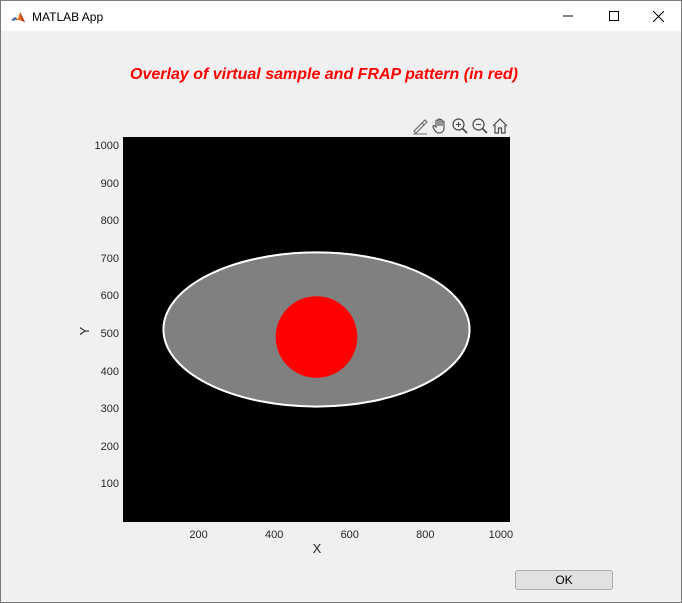 This screenshot has width=682, height=603. I want to click on zoom-out-icon, so click(480, 126).